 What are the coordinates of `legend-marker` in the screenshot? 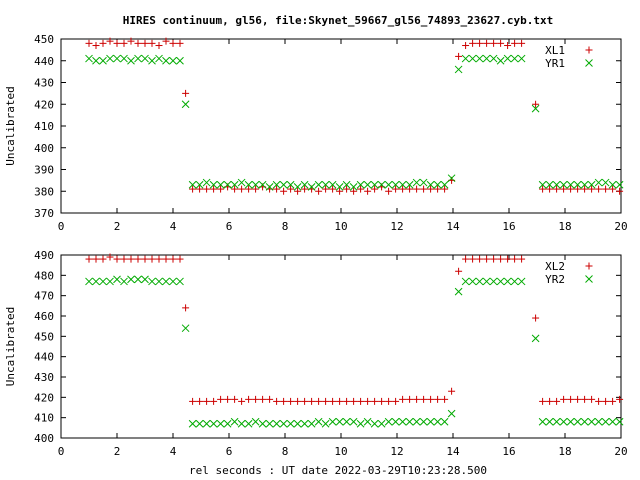 It's located at (589, 266).